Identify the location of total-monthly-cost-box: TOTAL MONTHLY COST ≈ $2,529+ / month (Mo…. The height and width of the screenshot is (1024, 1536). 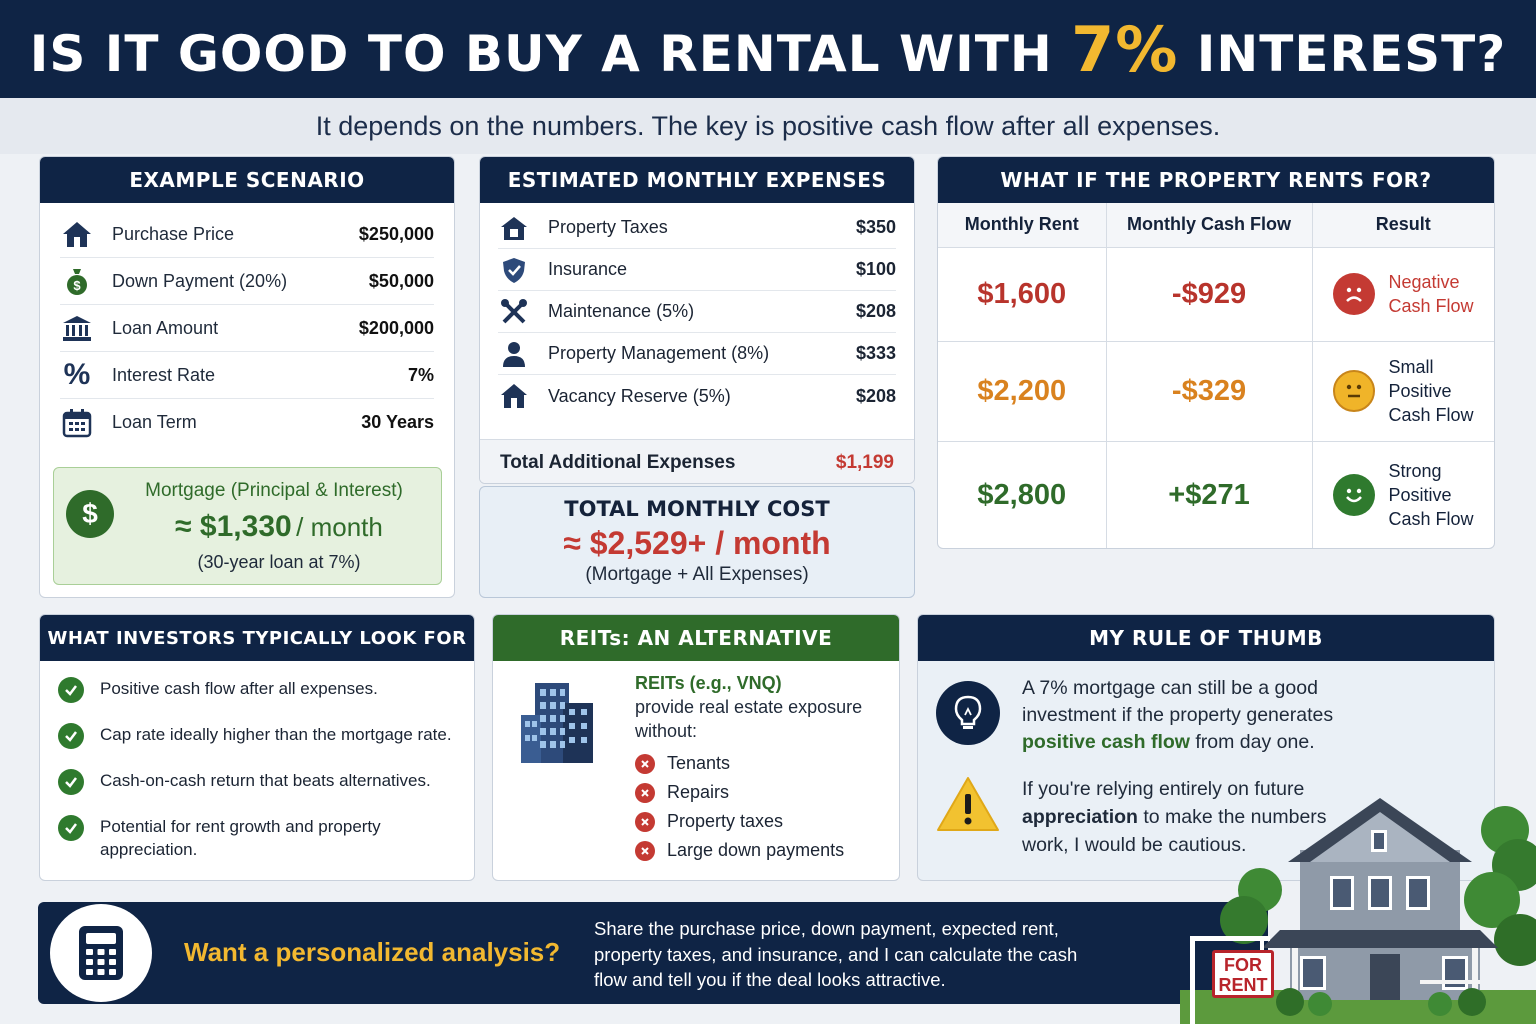
(697, 542).